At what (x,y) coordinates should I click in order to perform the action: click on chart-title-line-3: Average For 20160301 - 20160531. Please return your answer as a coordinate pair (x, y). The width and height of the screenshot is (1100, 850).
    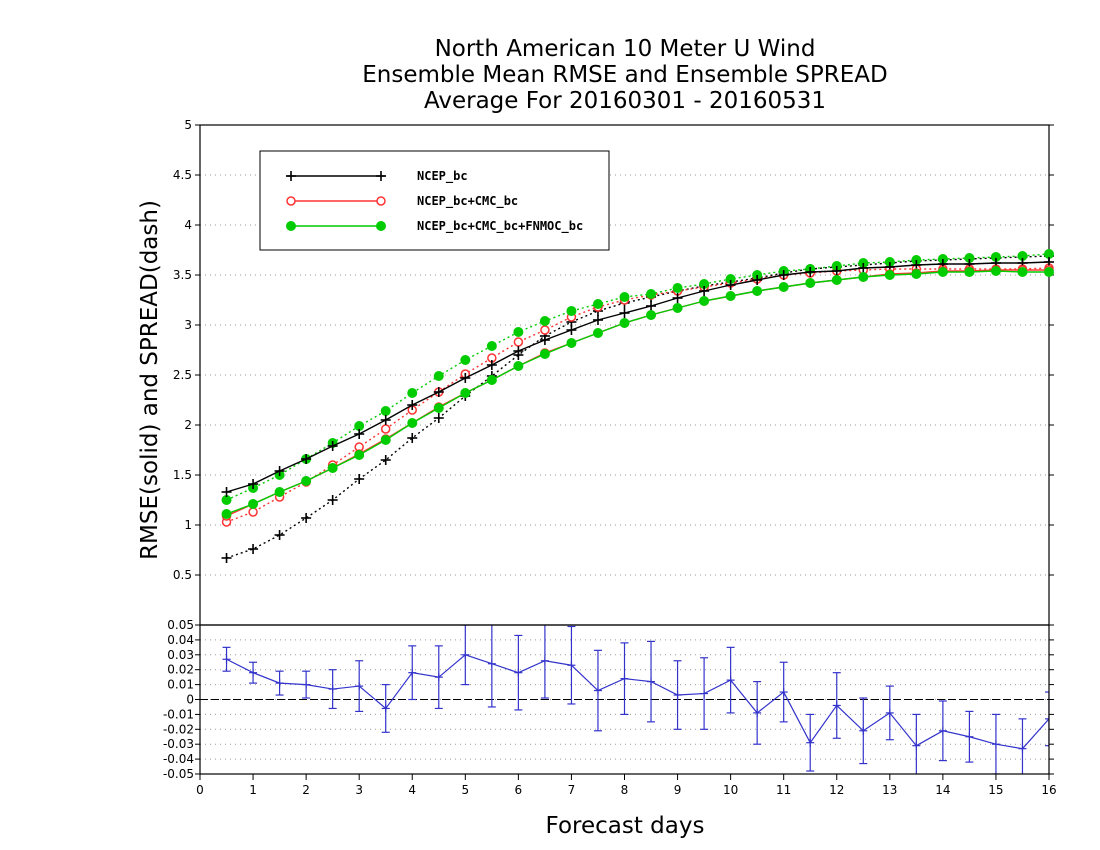
    Looking at the image, I should click on (625, 101).